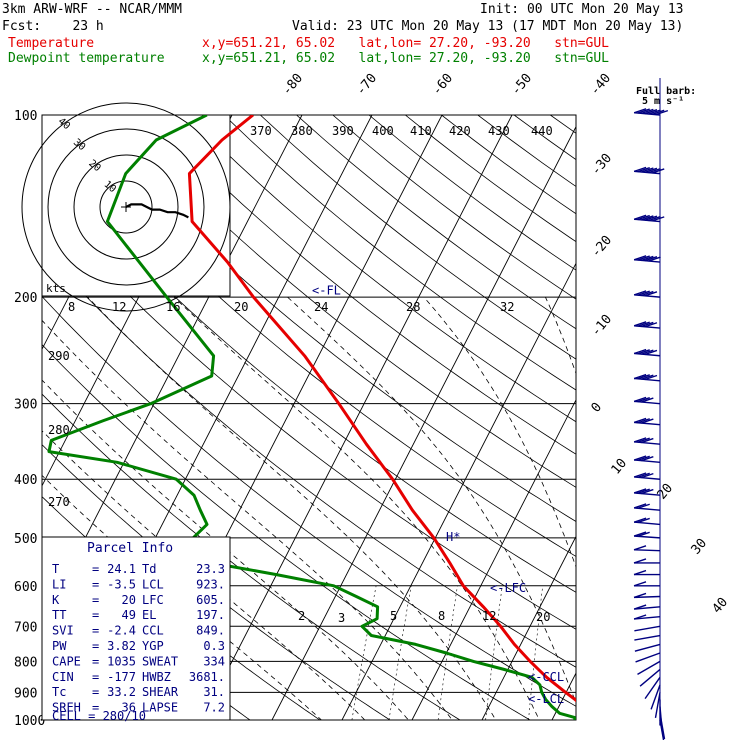  I want to click on theta-label: 440, so click(542, 131).